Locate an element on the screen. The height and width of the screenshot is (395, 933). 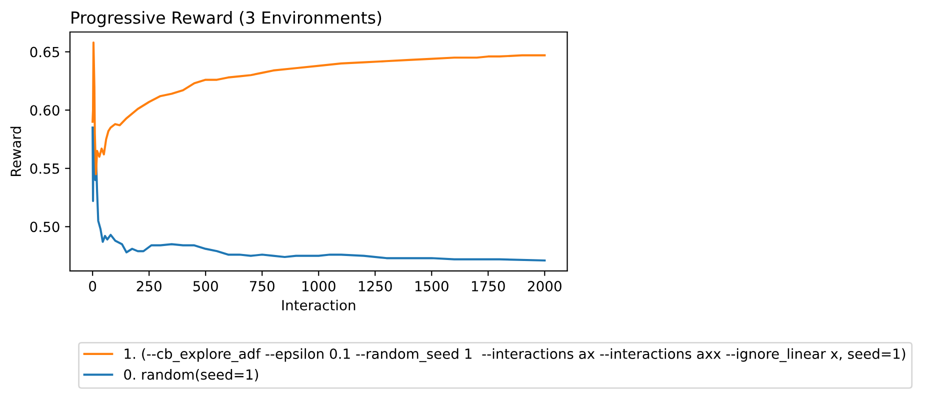
x-axis-title: Interaction is located at coordinates (319, 305).